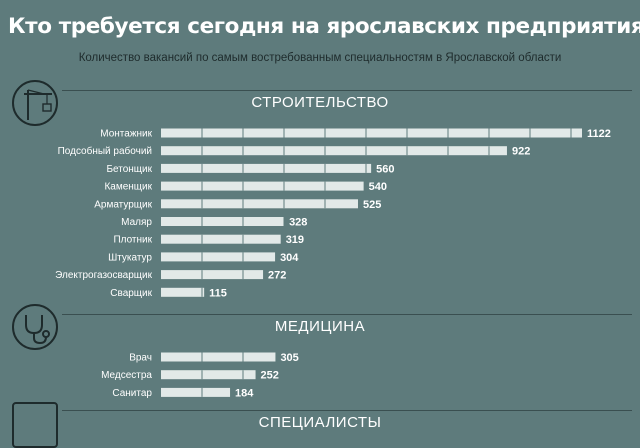  I want to click on value-label: 272, so click(277, 276).